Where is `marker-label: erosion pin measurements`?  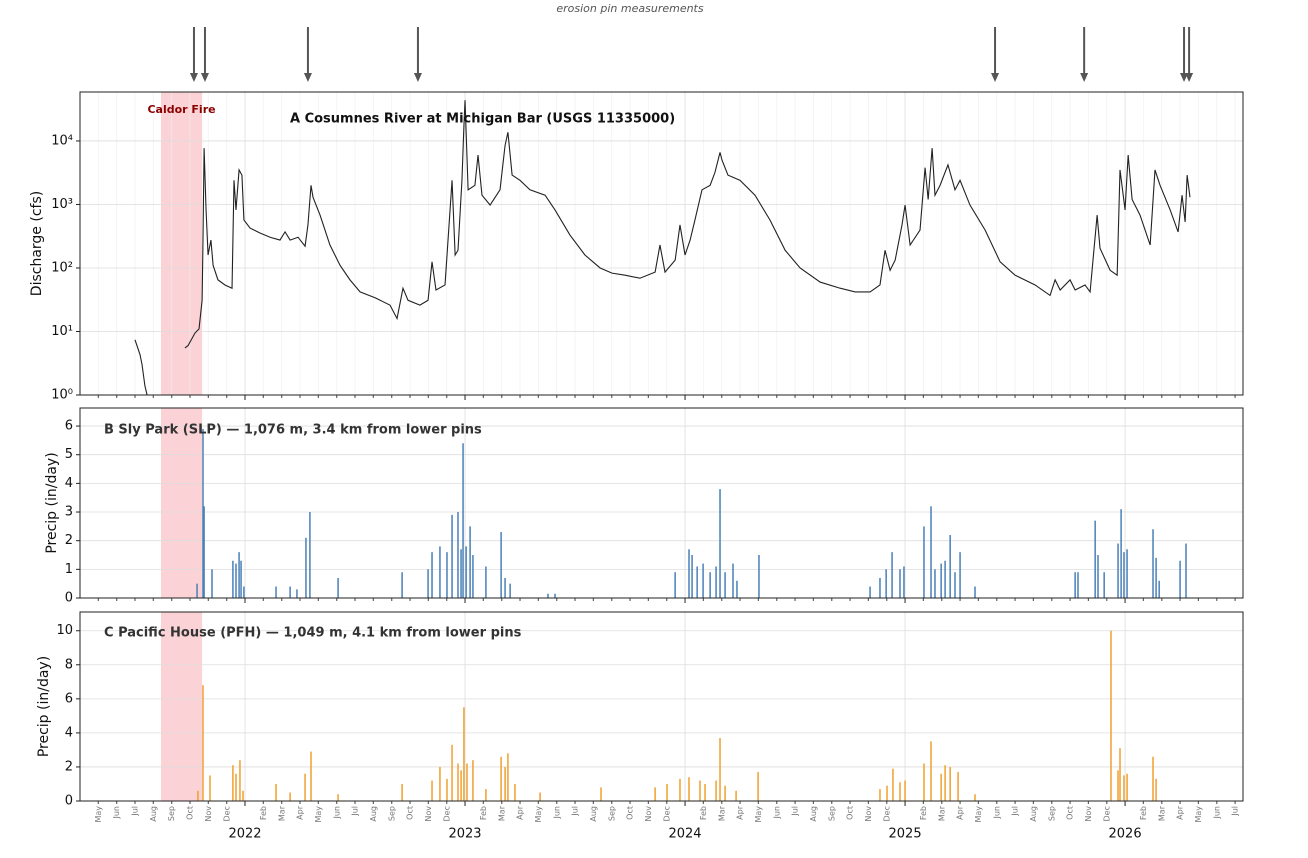 marker-label: erosion pin measurements is located at coordinates (629, 8).